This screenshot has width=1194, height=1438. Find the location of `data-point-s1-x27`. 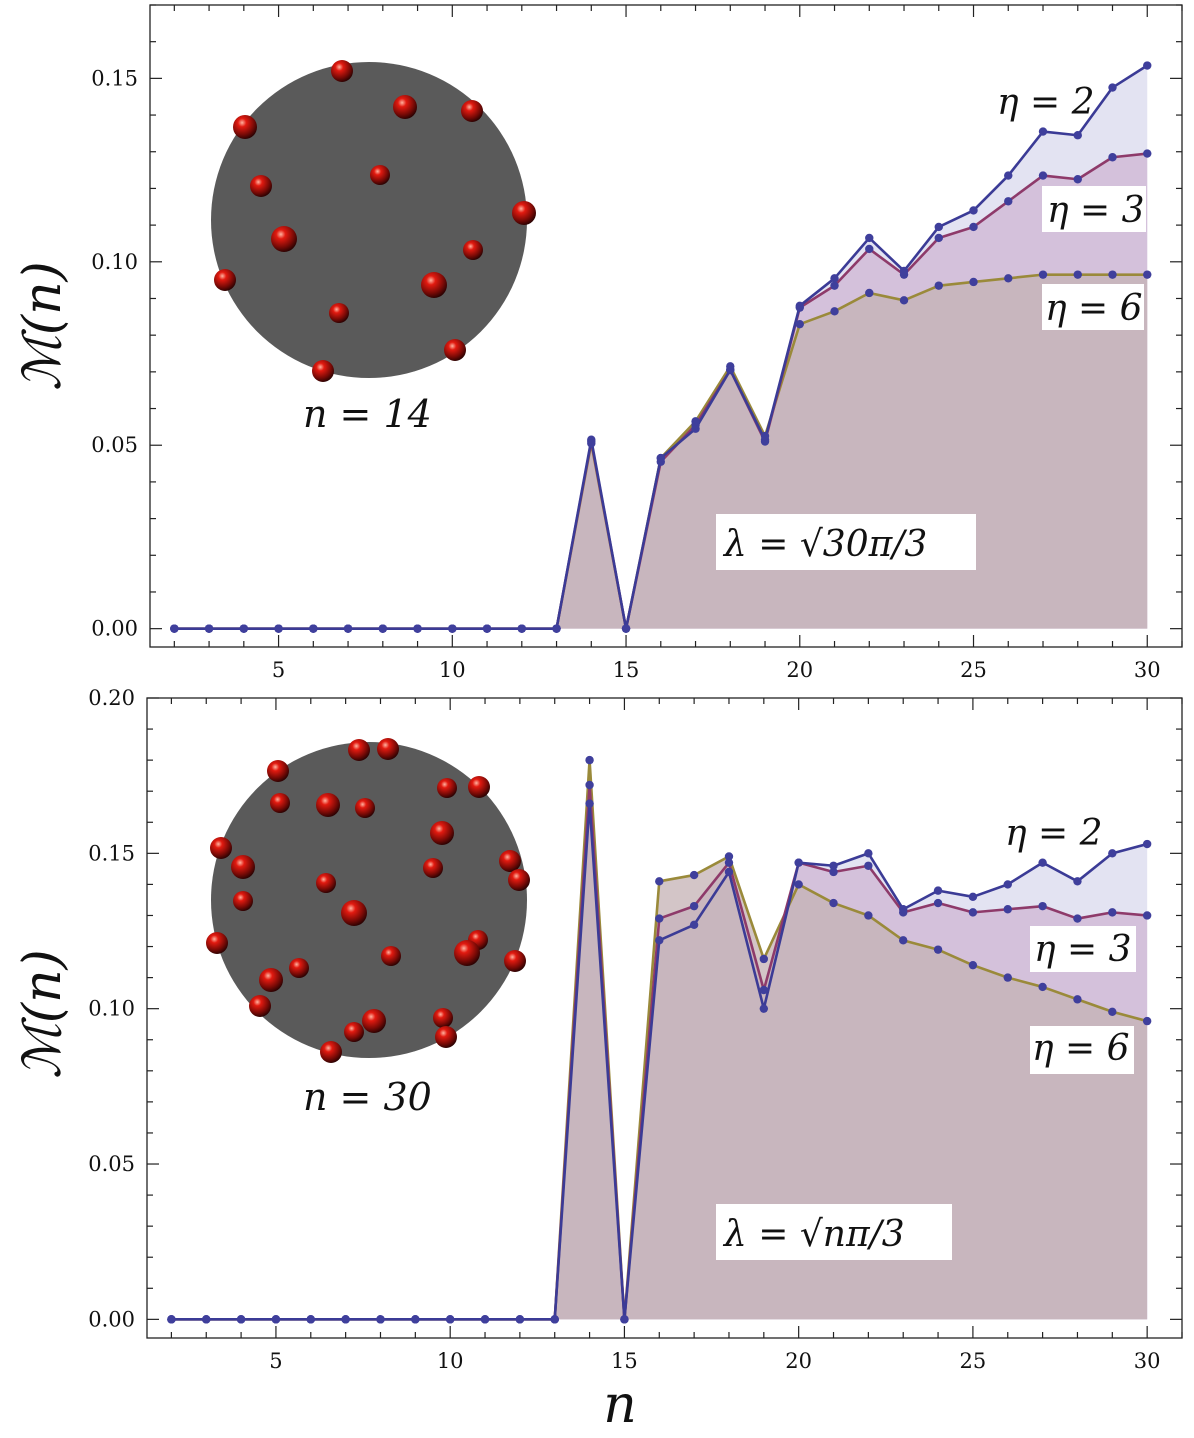

data-point-s1-x27 is located at coordinates (1043, 175).